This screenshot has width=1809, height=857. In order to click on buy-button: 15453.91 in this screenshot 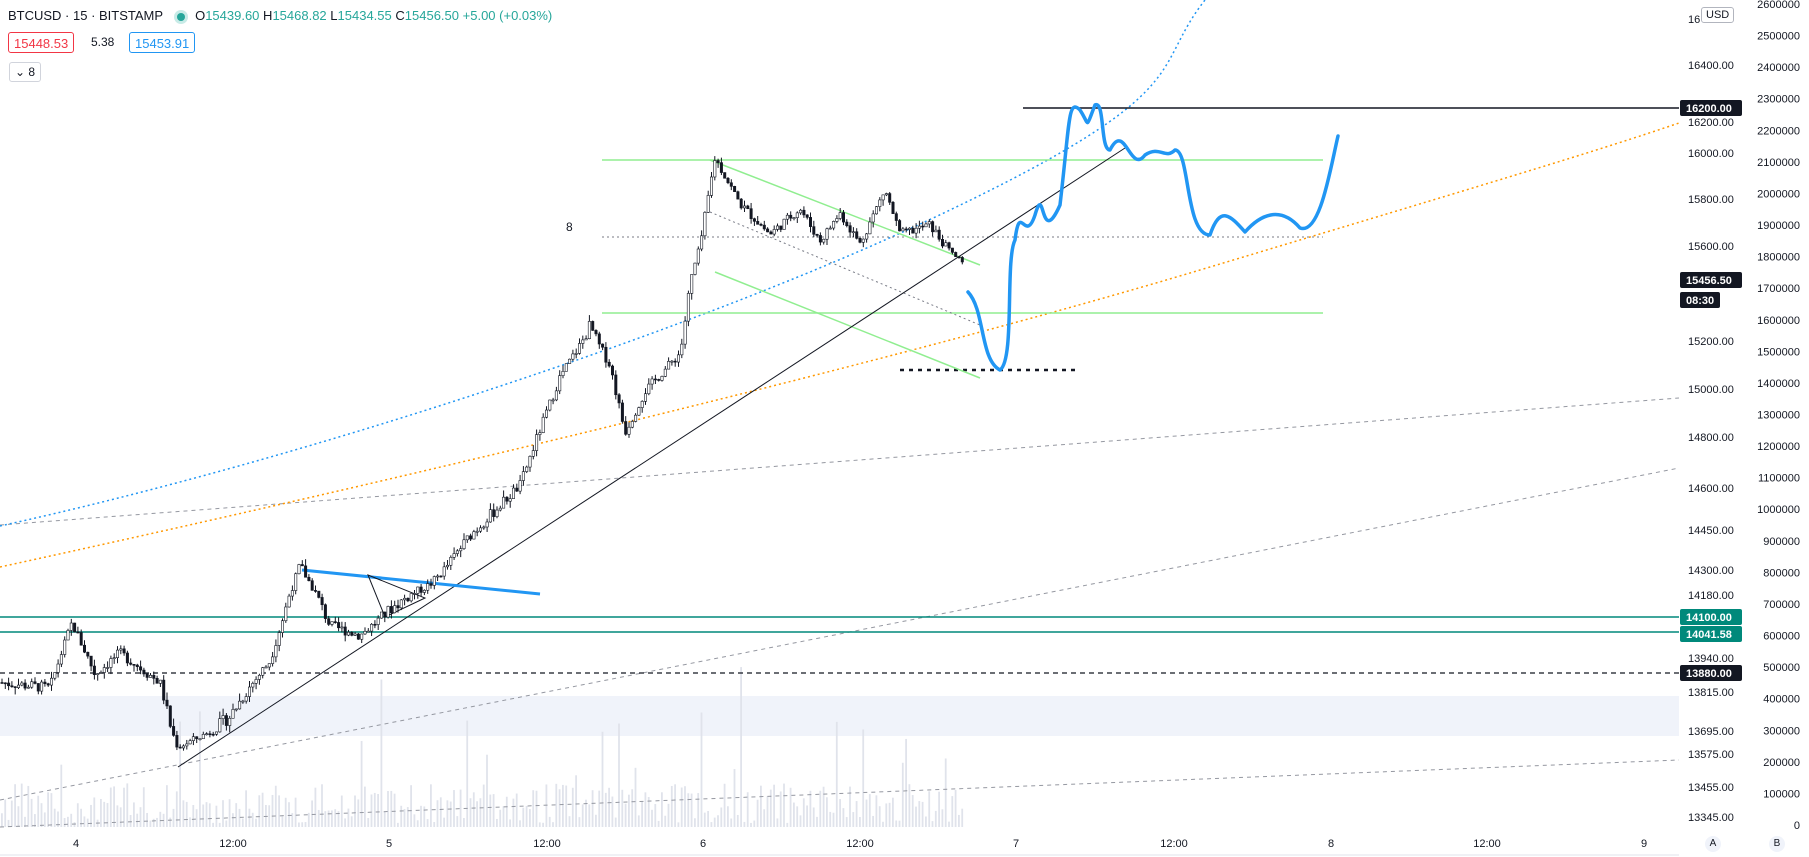, I will do `click(162, 42)`.